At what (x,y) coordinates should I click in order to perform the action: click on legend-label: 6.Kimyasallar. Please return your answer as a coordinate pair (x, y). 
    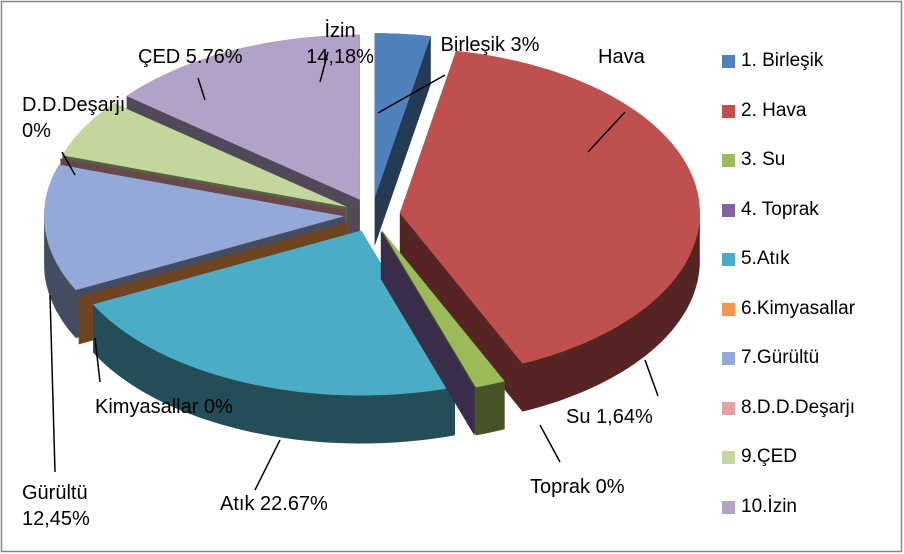
    Looking at the image, I should click on (798, 308).